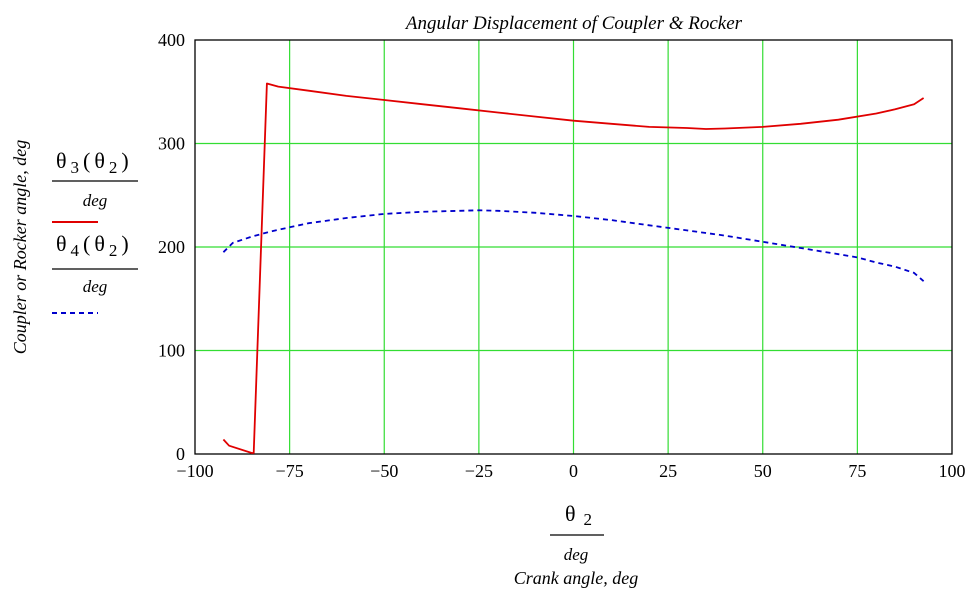 The width and height of the screenshot is (972, 593). Describe the element at coordinates (578, 515) in the screenshot. I see `x-label-numerator: θ 2` at that location.